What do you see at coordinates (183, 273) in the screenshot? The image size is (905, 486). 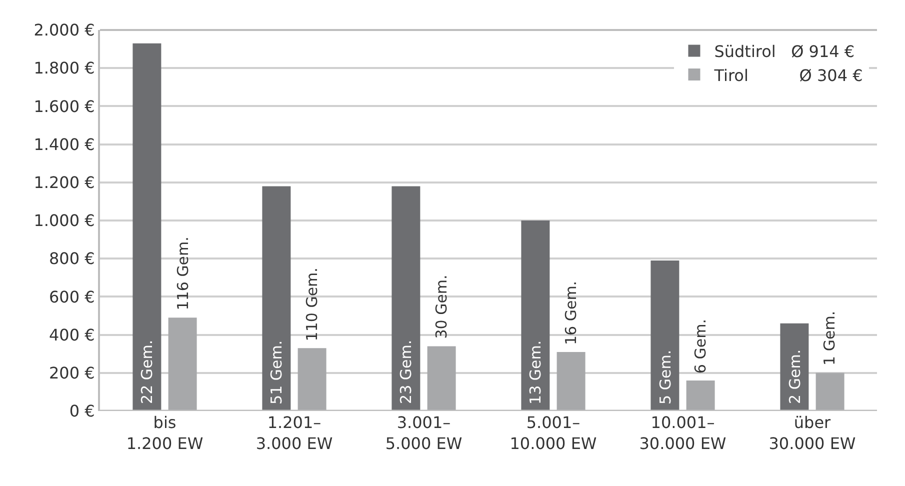 I see `annotation: 116 Gem.` at bounding box center [183, 273].